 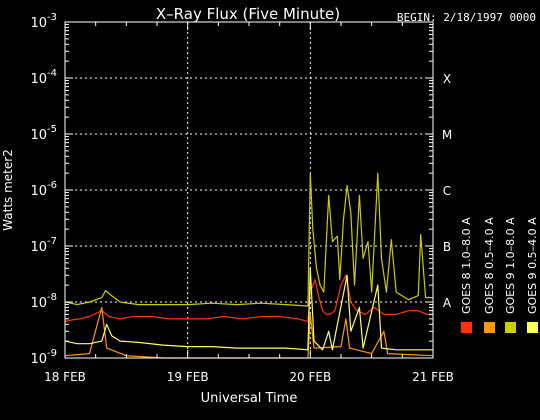 What do you see at coordinates (466, 17) in the screenshot?
I see `begin-date-label: BEGIN: 2/18/1997 0000` at bounding box center [466, 17].